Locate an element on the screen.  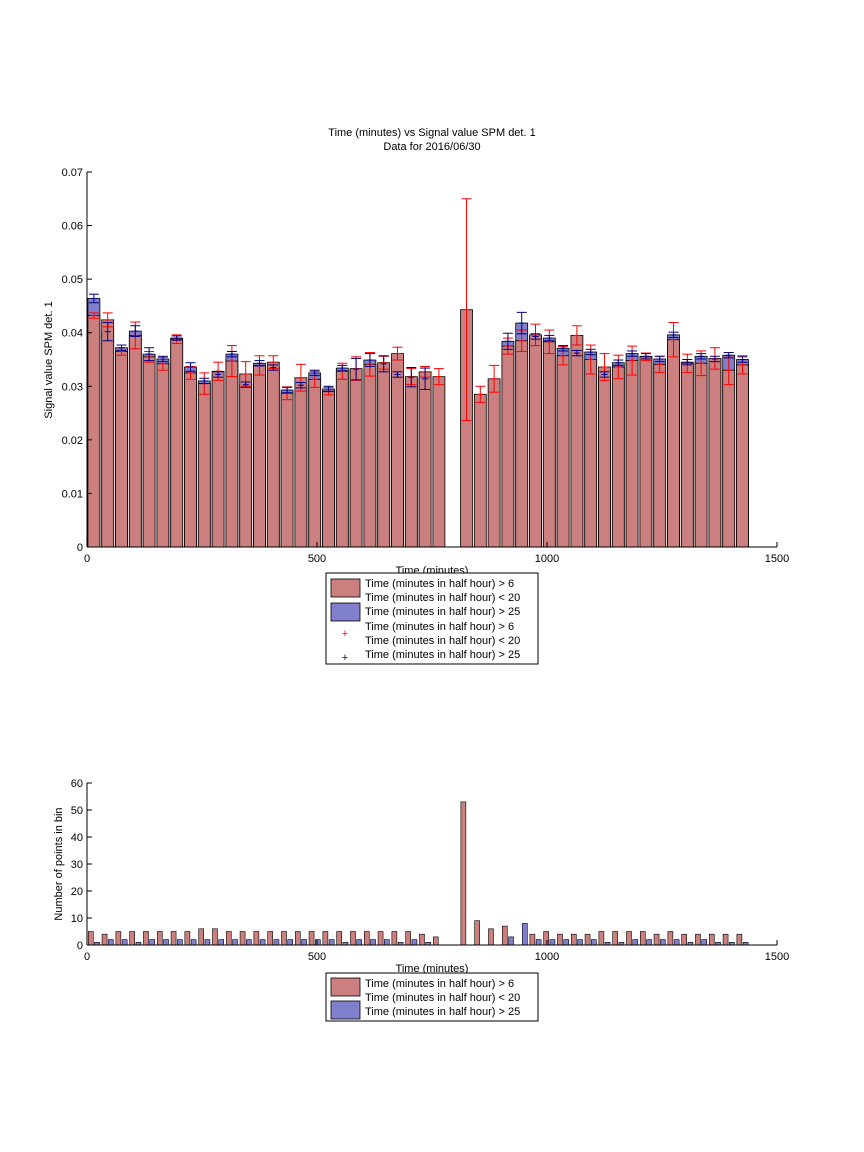
chart2-ytick-label: 0 is located at coordinates (80, 946).